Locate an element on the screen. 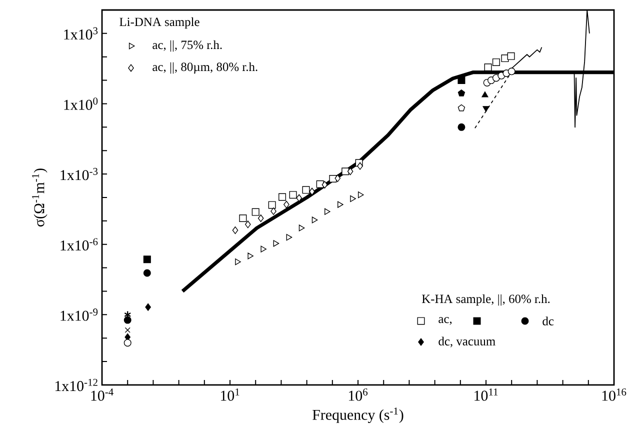 This screenshot has width=631, height=441. x-tick-label: 10$^{1}$ is located at coordinates (230, 394).